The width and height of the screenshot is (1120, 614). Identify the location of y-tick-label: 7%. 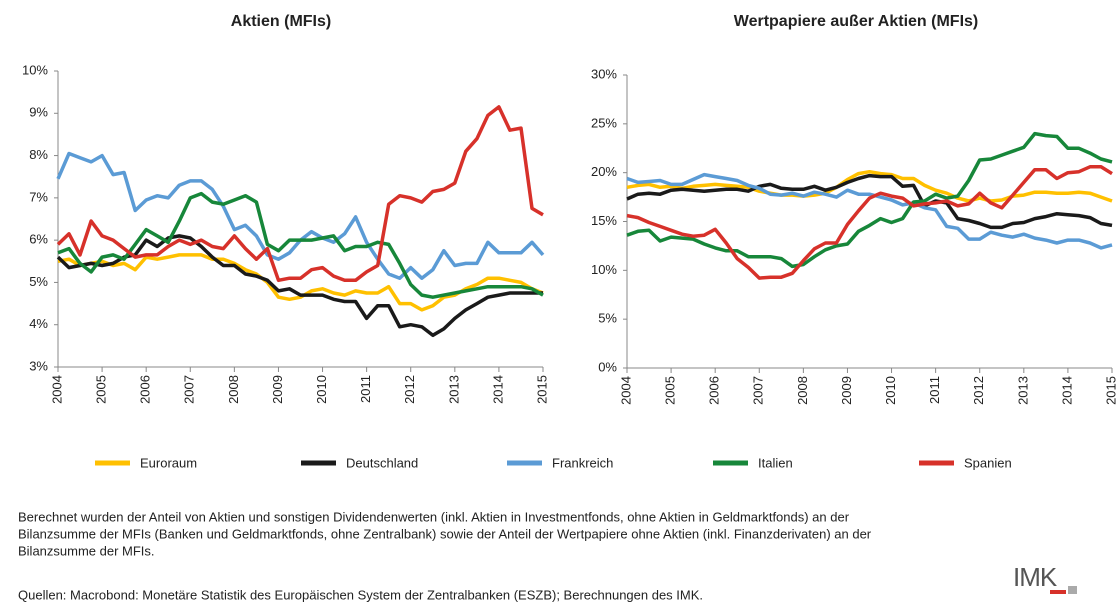
(38, 196).